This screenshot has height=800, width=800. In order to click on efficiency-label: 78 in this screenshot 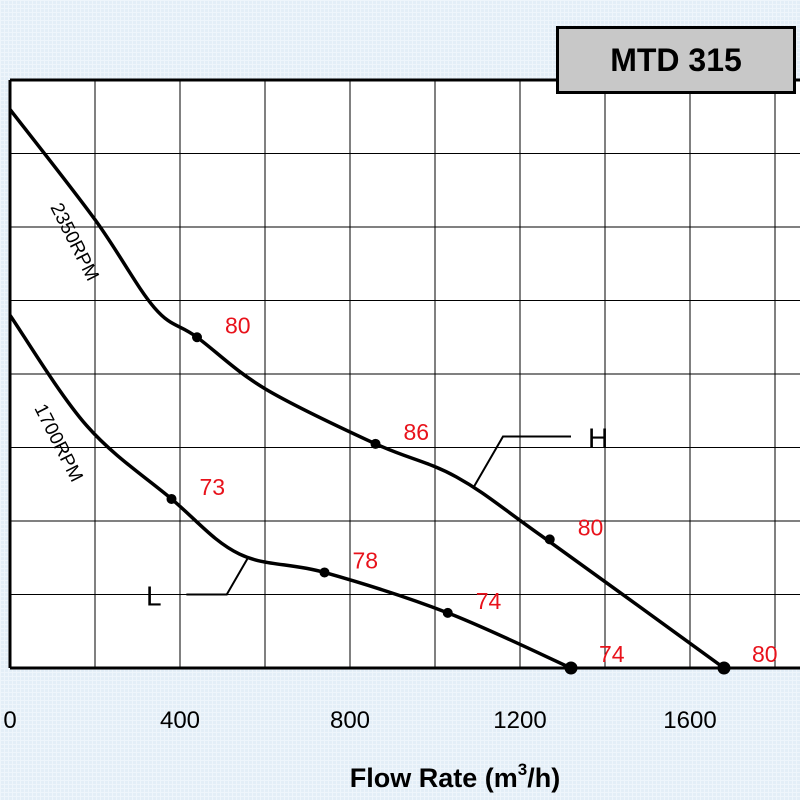, I will do `click(366, 560)`.